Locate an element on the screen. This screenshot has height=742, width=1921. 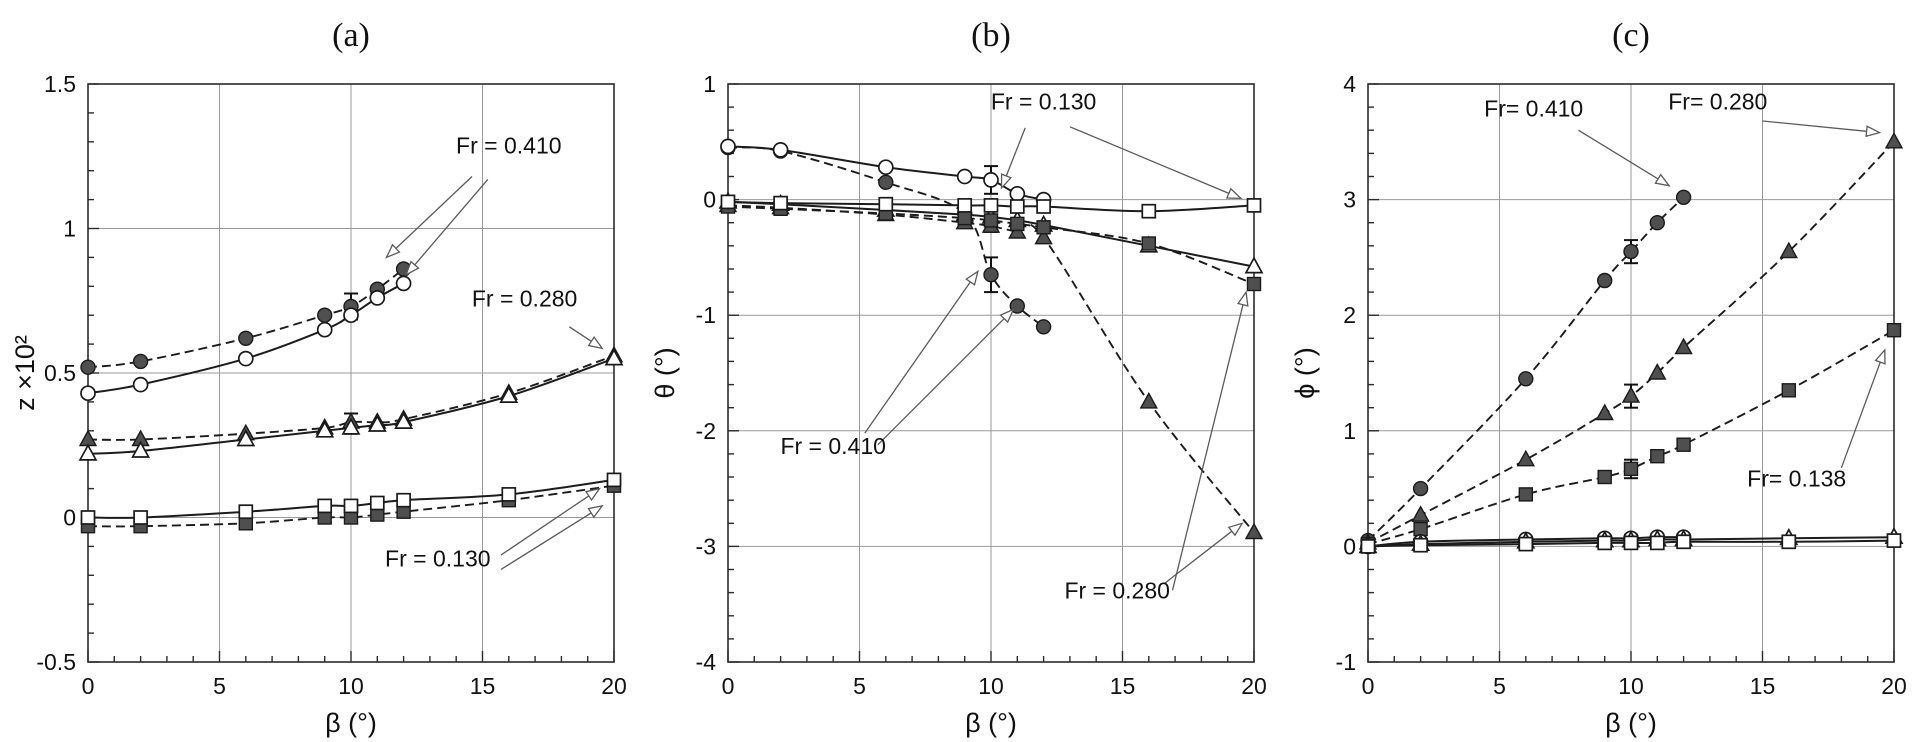
svg-text: 4 is located at coordinates (1349, 84).